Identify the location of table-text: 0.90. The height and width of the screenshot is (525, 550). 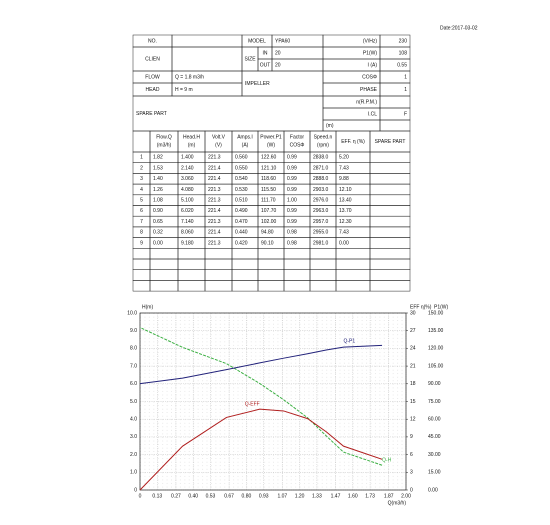
(158, 211).